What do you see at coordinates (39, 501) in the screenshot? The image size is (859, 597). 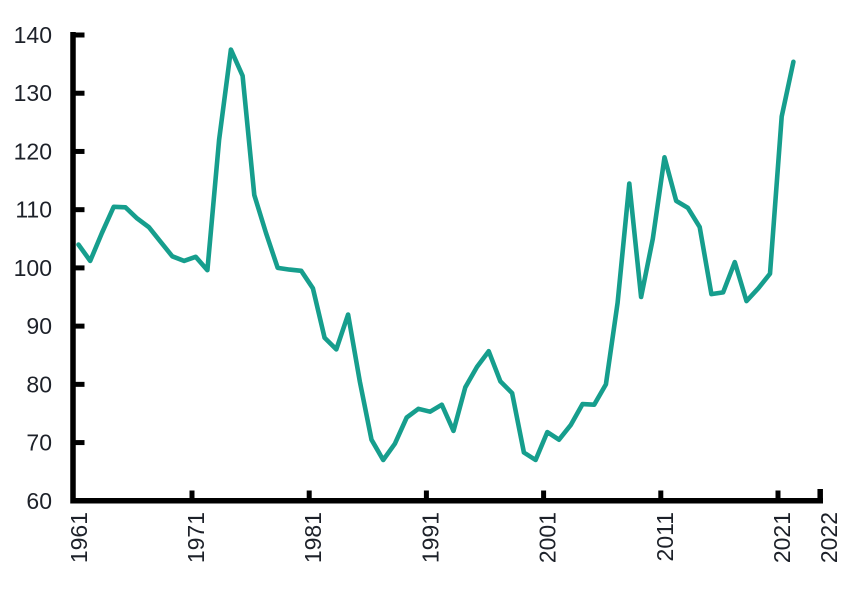 I see `y-tick-label: 60` at bounding box center [39, 501].